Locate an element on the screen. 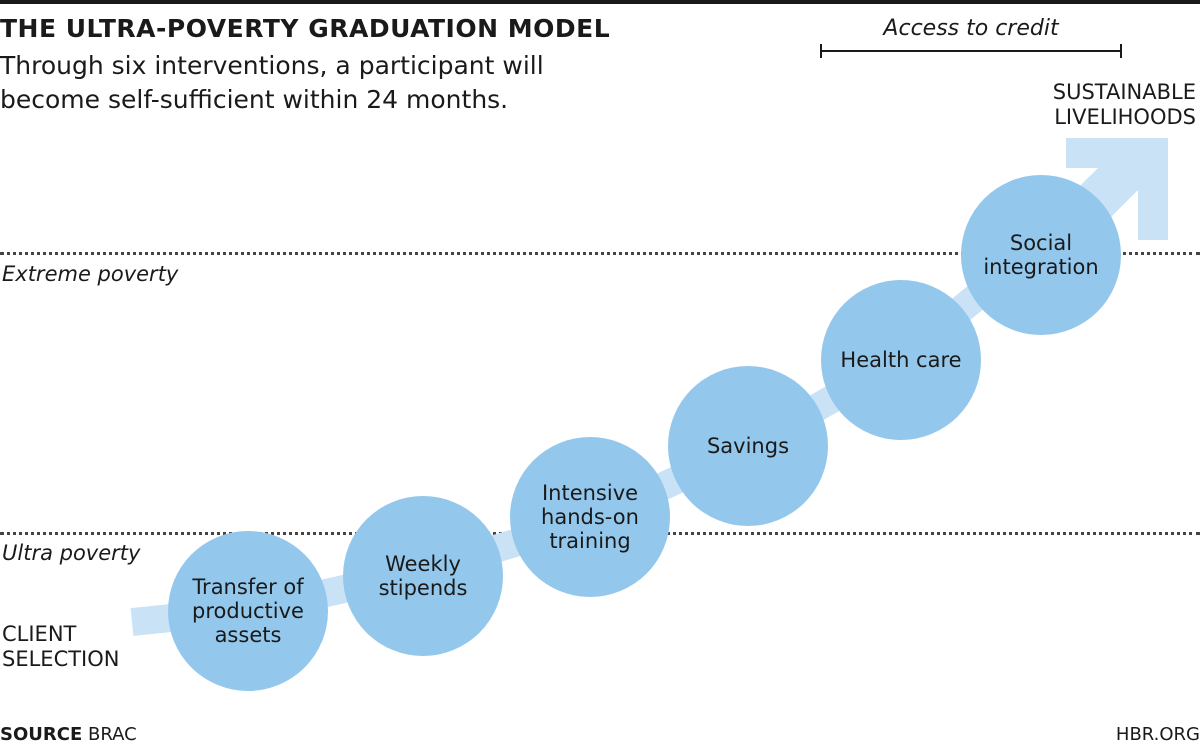 This screenshot has width=1200, height=752. step-savings: Savings is located at coordinates (748, 446).